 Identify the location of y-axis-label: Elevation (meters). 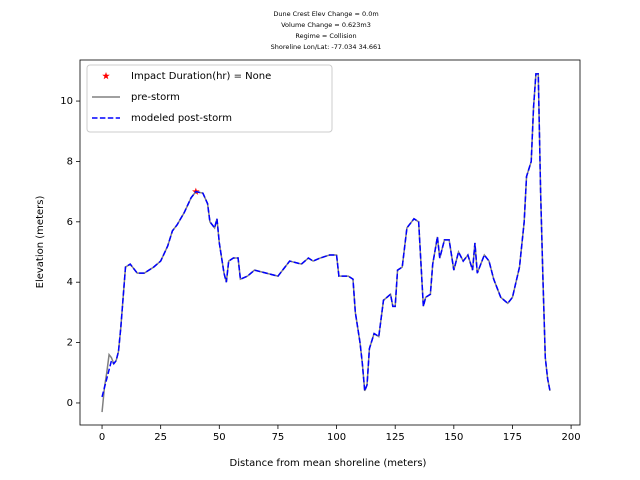
(40, 242).